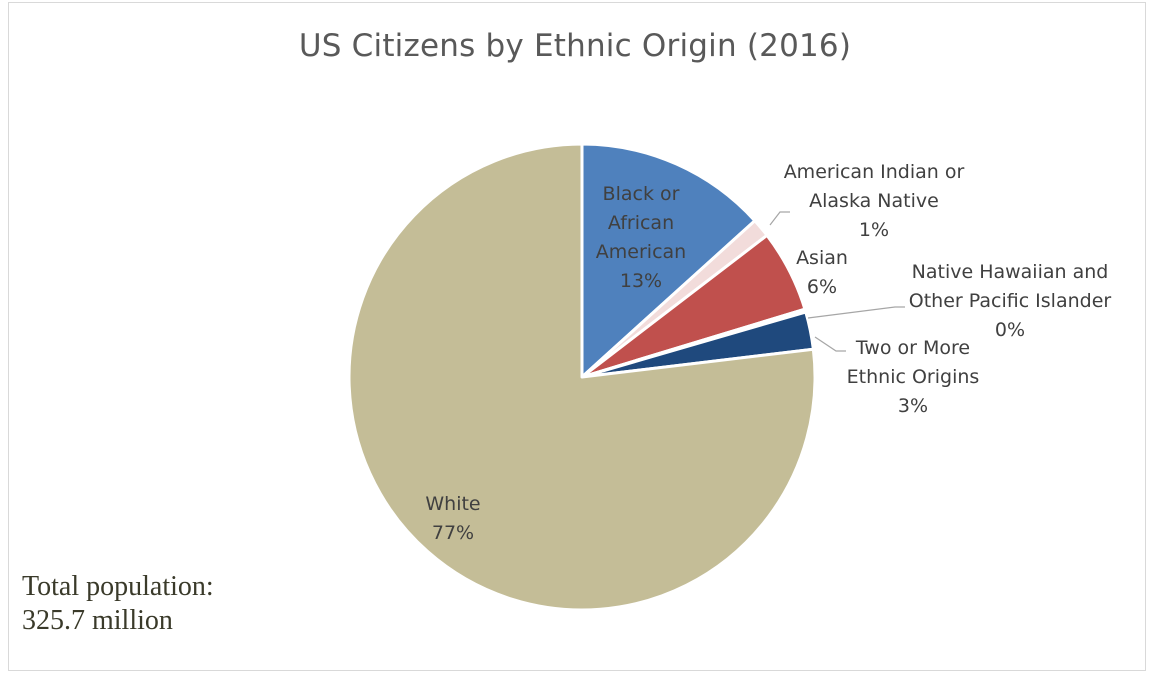  Describe the element at coordinates (874, 230) in the screenshot. I see `slice-percent-1: 1%` at that location.